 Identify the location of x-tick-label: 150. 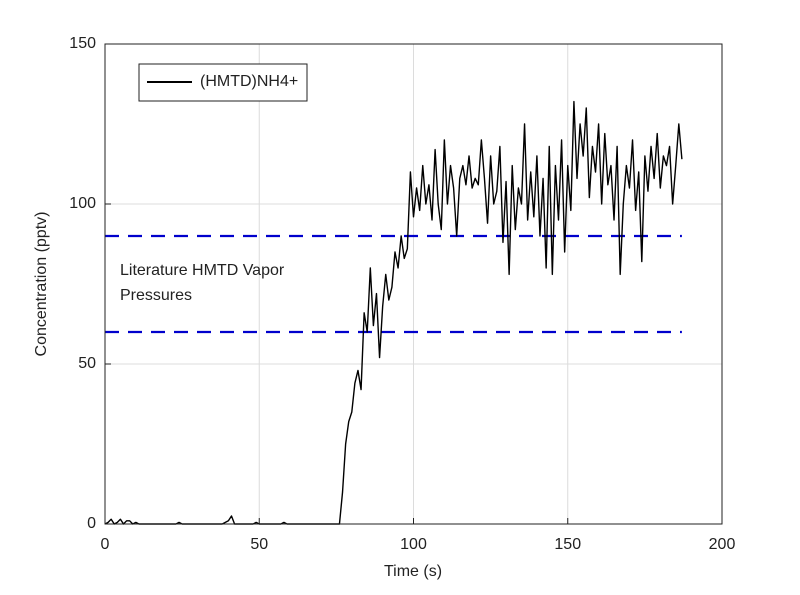
(567, 544).